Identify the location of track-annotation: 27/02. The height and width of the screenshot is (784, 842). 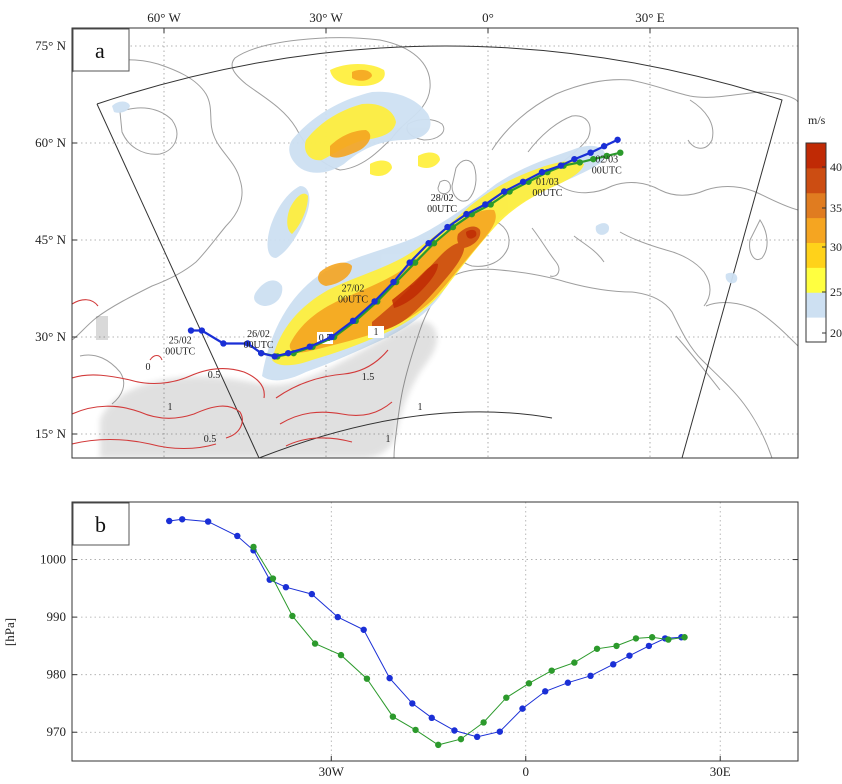
(353, 289).